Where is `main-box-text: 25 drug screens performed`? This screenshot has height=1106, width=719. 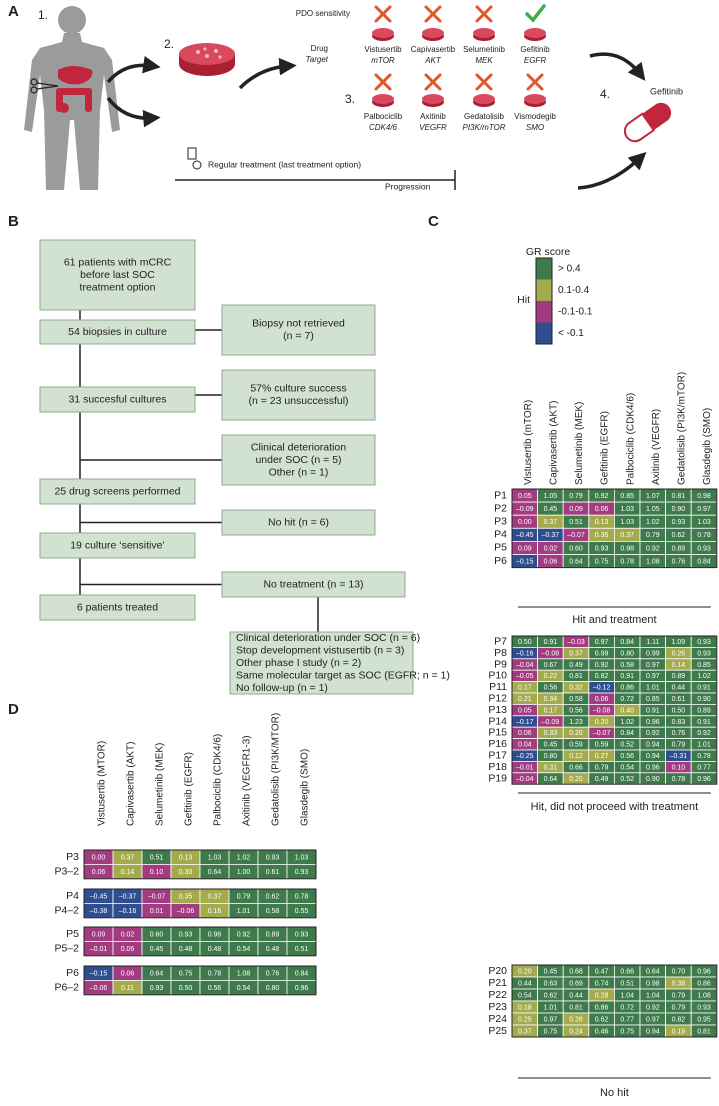
main-box-text: 25 drug screens performed is located at coordinates (117, 491).